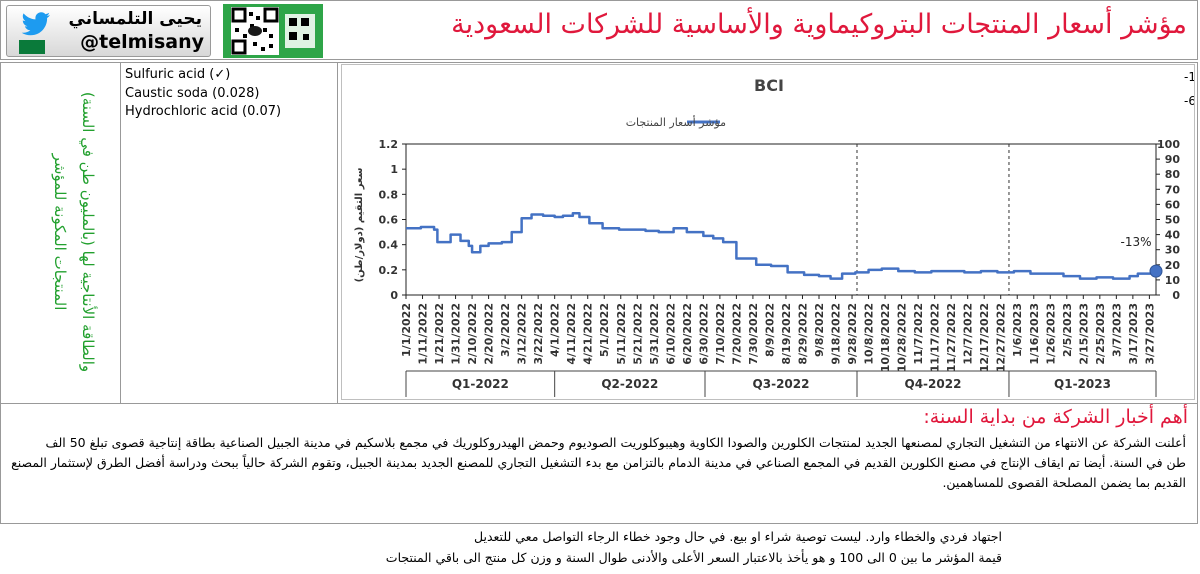  I want to click on x-tick-label: 1/21/2022, so click(439, 334).